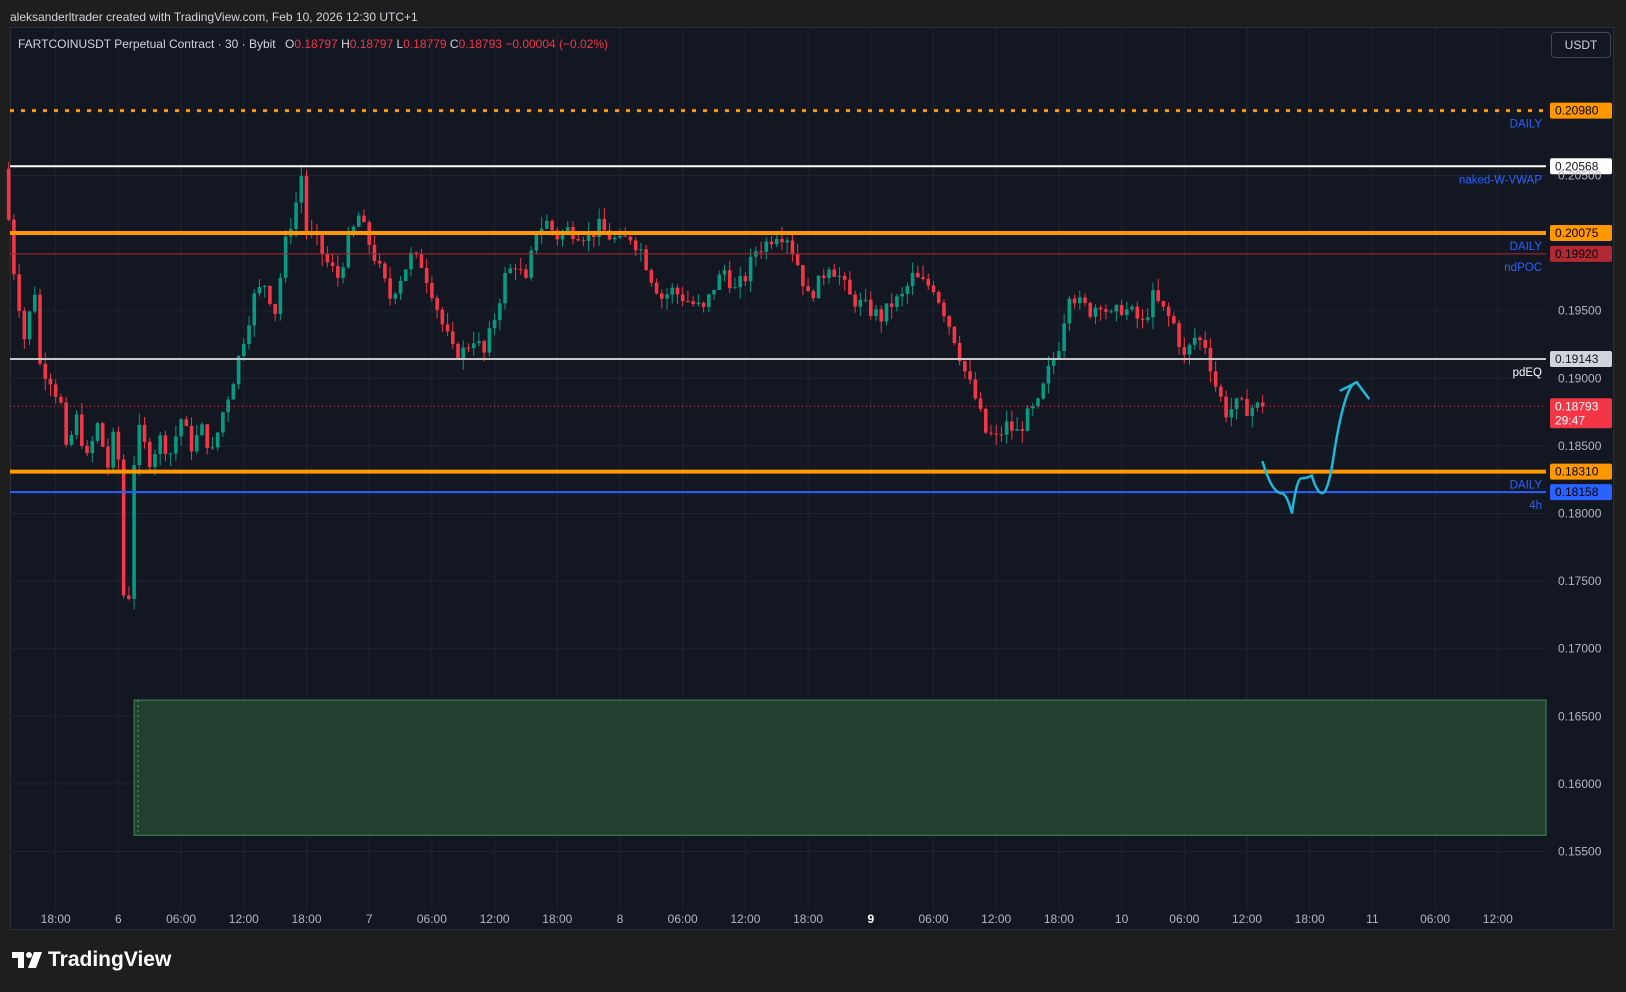  What do you see at coordinates (1309, 447) in the screenshot?
I see `projection-path` at bounding box center [1309, 447].